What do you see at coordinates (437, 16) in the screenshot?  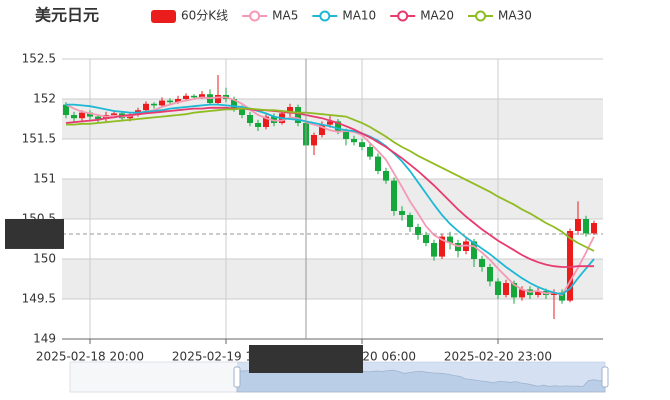 I see `legend-label: MA20` at bounding box center [437, 16].